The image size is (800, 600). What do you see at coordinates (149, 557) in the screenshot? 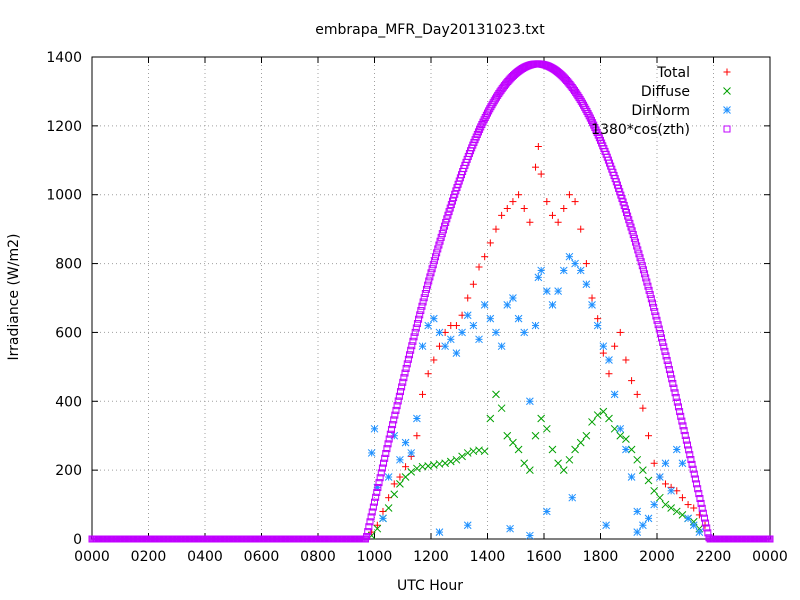
I see `x-tick-label: 0200` at bounding box center [149, 557].